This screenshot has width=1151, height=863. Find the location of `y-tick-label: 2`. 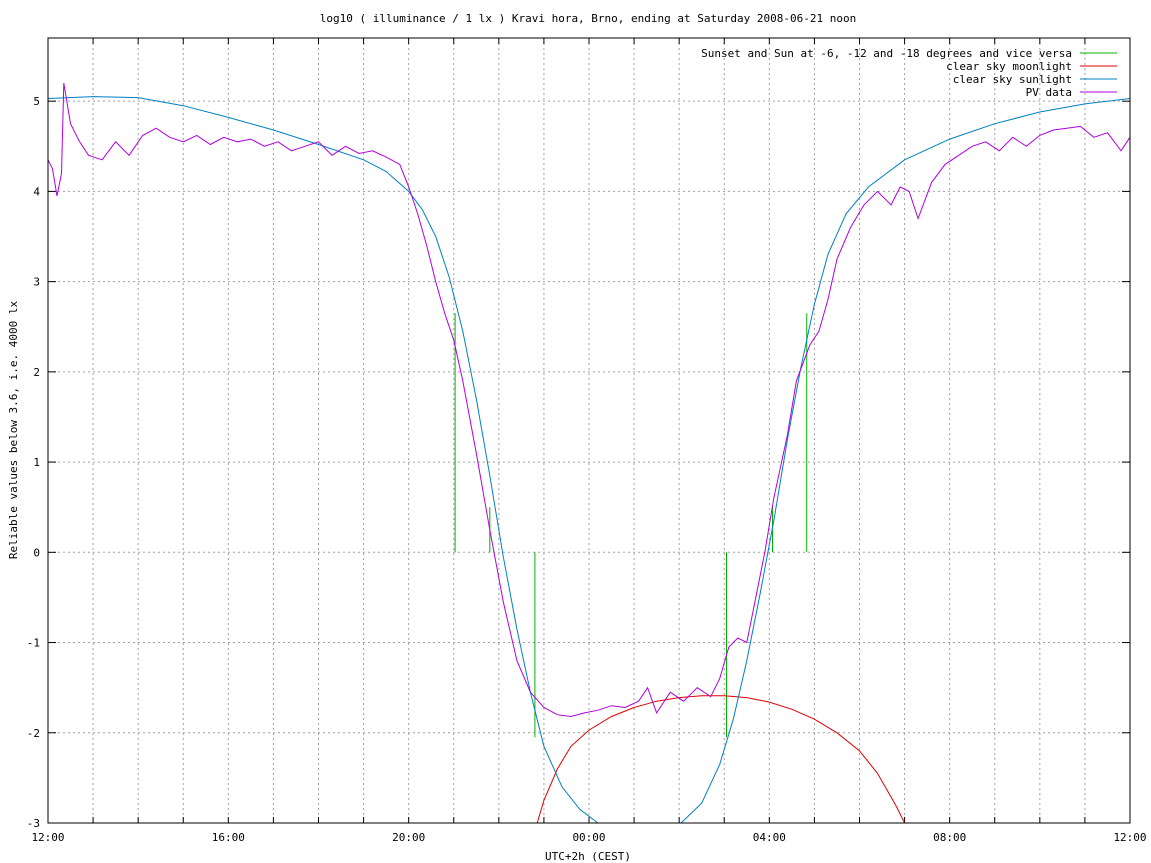

y-tick-label: 2 is located at coordinates (36, 372).